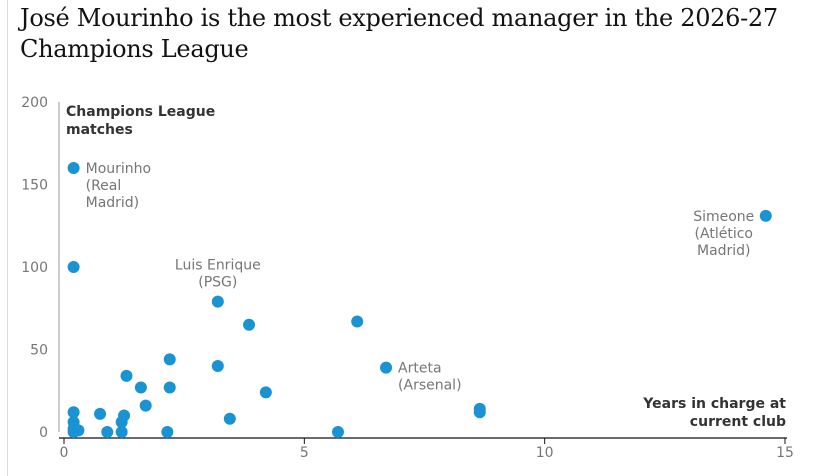 The image size is (821, 476). What do you see at coordinates (304, 453) in the screenshot?
I see `x-tick-label: 5` at bounding box center [304, 453].